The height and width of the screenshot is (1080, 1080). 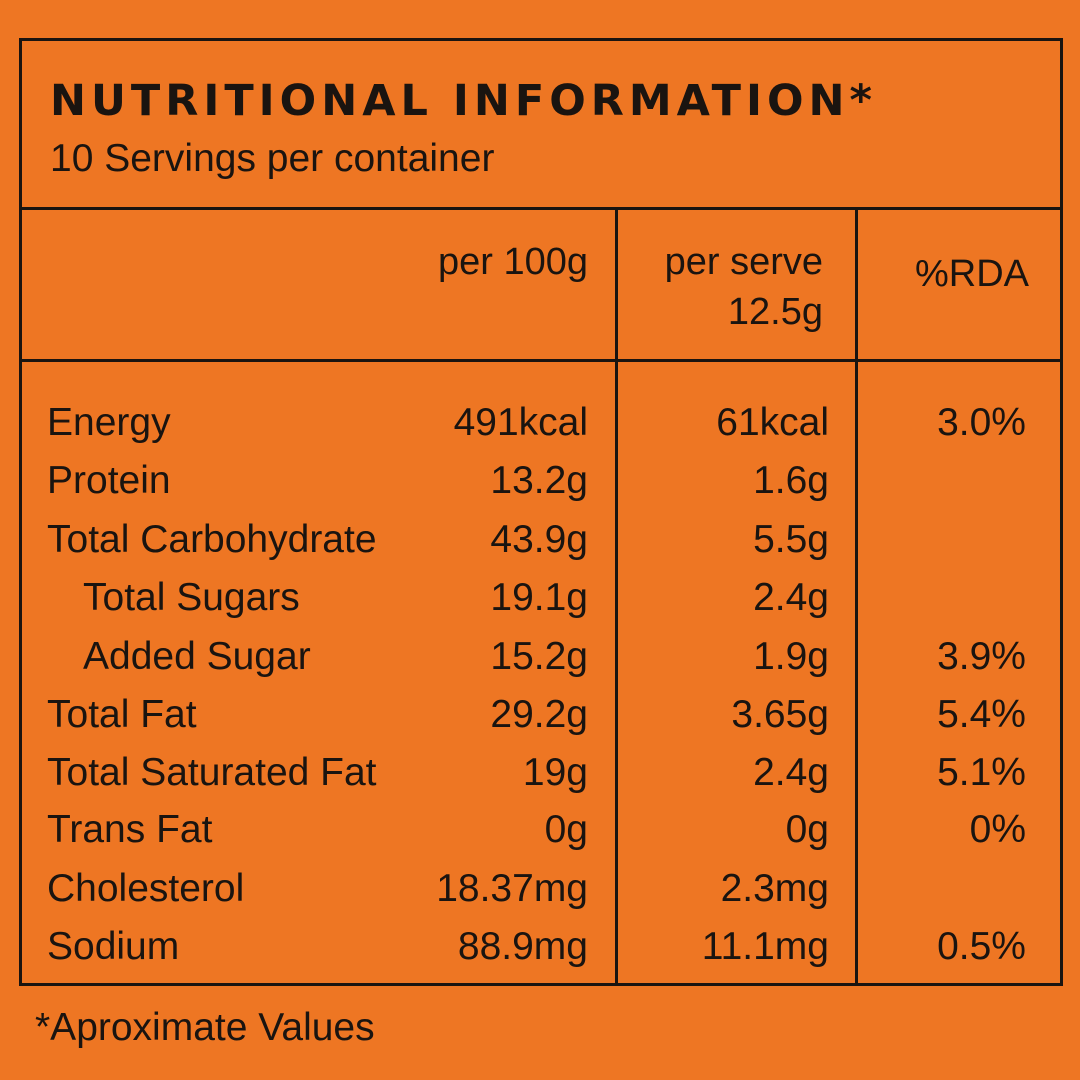 What do you see at coordinates (212, 772) in the screenshot?
I see `nutrient-name: Total Saturated Fat` at bounding box center [212, 772].